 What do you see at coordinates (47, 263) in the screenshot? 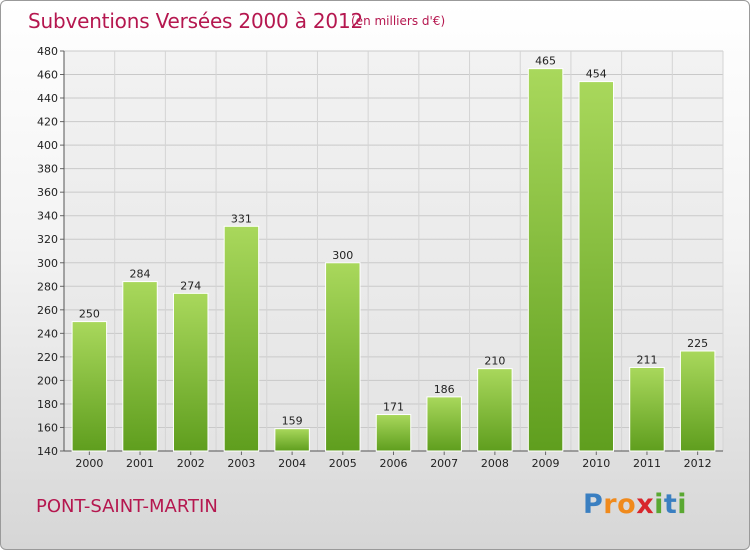
I see `y-tick-label: 300` at bounding box center [47, 263].